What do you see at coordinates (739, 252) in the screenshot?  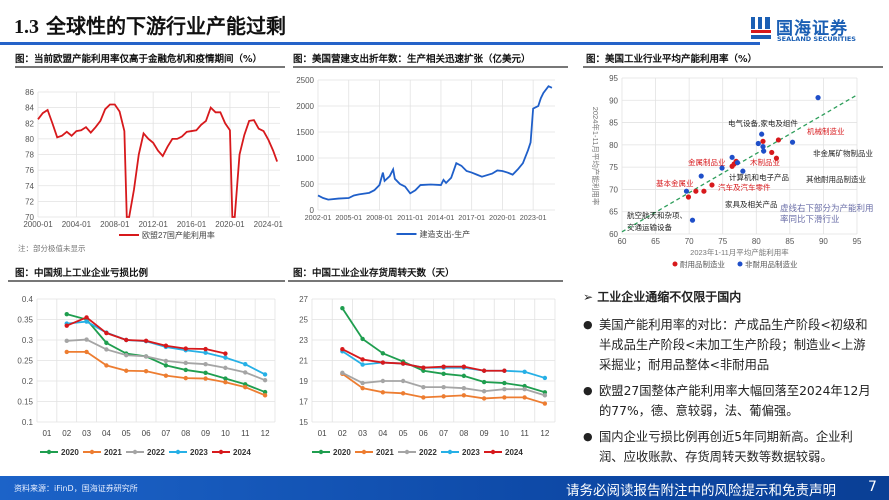 I see `x-axis-label: 2023年1-11月平均产能利用率` at bounding box center [739, 252].